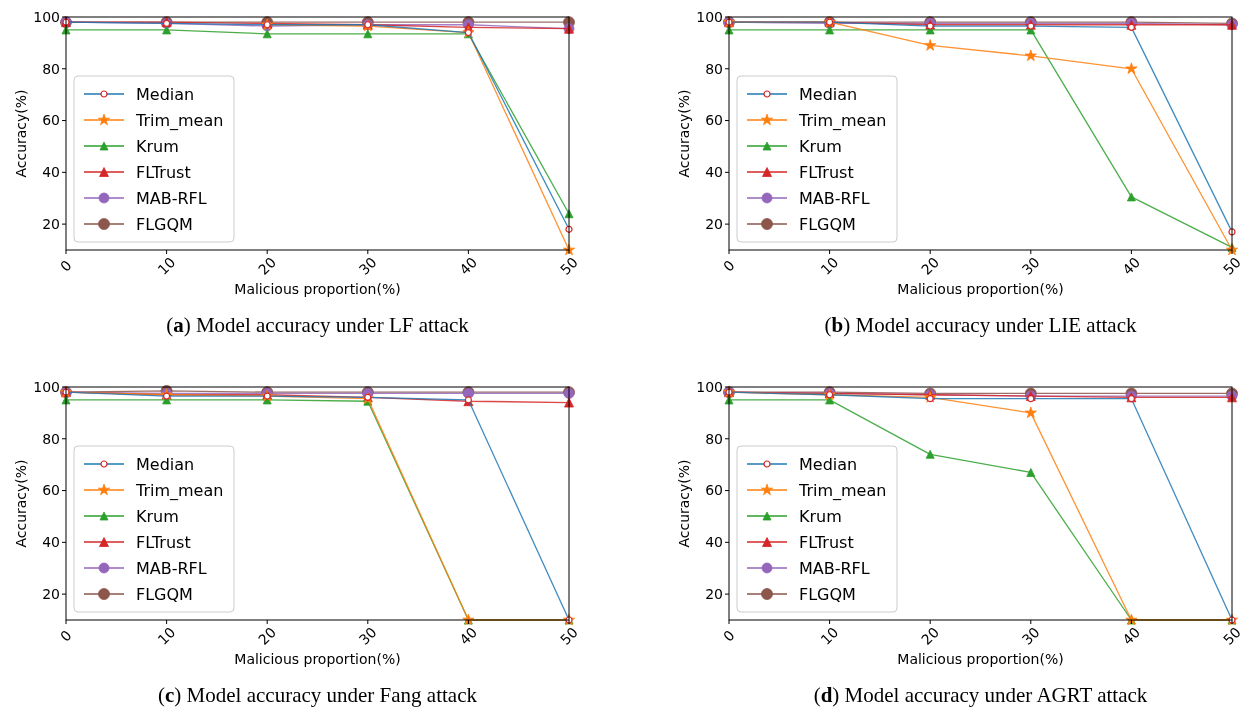 The width and height of the screenshot is (1242, 710). Describe the element at coordinates (318, 695) in the screenshot. I see `text: (c) Model accuracy under Fang attack` at that location.